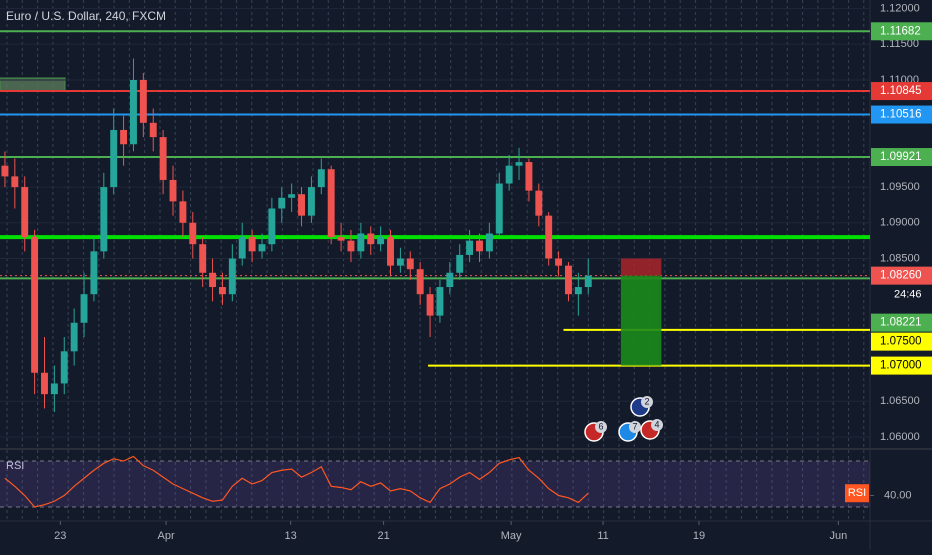 This screenshot has height=555, width=932. Describe the element at coordinates (838, 536) in the screenshot. I see `x-tick-label: Jun` at that location.